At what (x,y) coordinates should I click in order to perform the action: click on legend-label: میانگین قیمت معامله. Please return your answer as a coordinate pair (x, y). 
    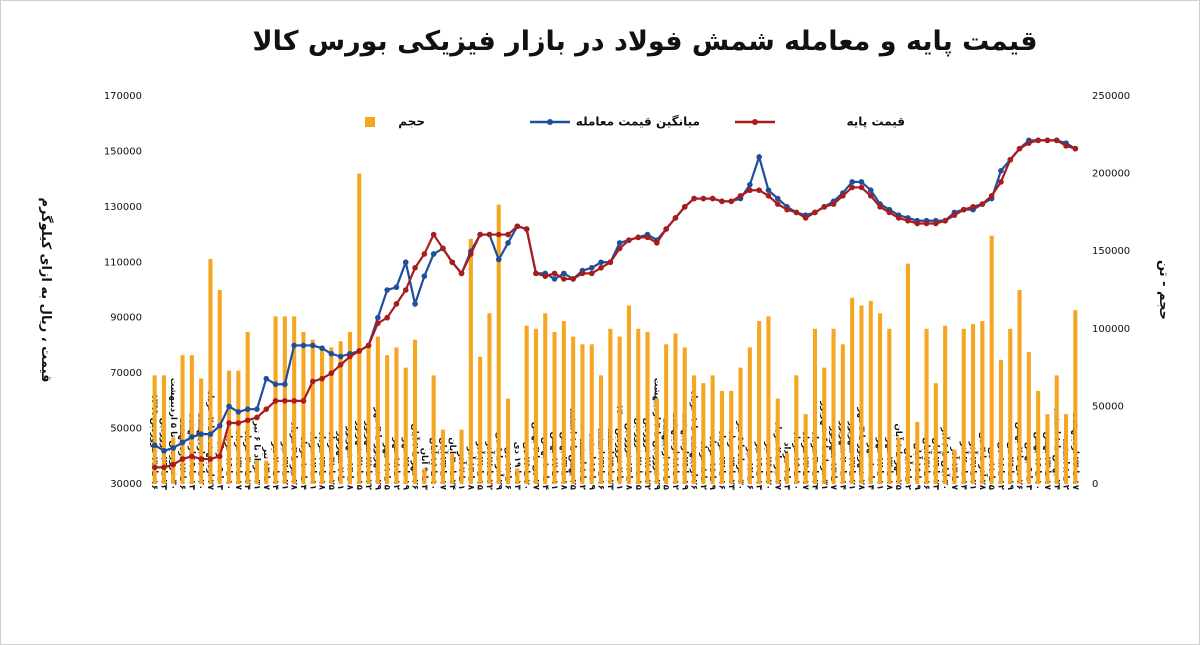
    Looking at the image, I should click on (638, 122).